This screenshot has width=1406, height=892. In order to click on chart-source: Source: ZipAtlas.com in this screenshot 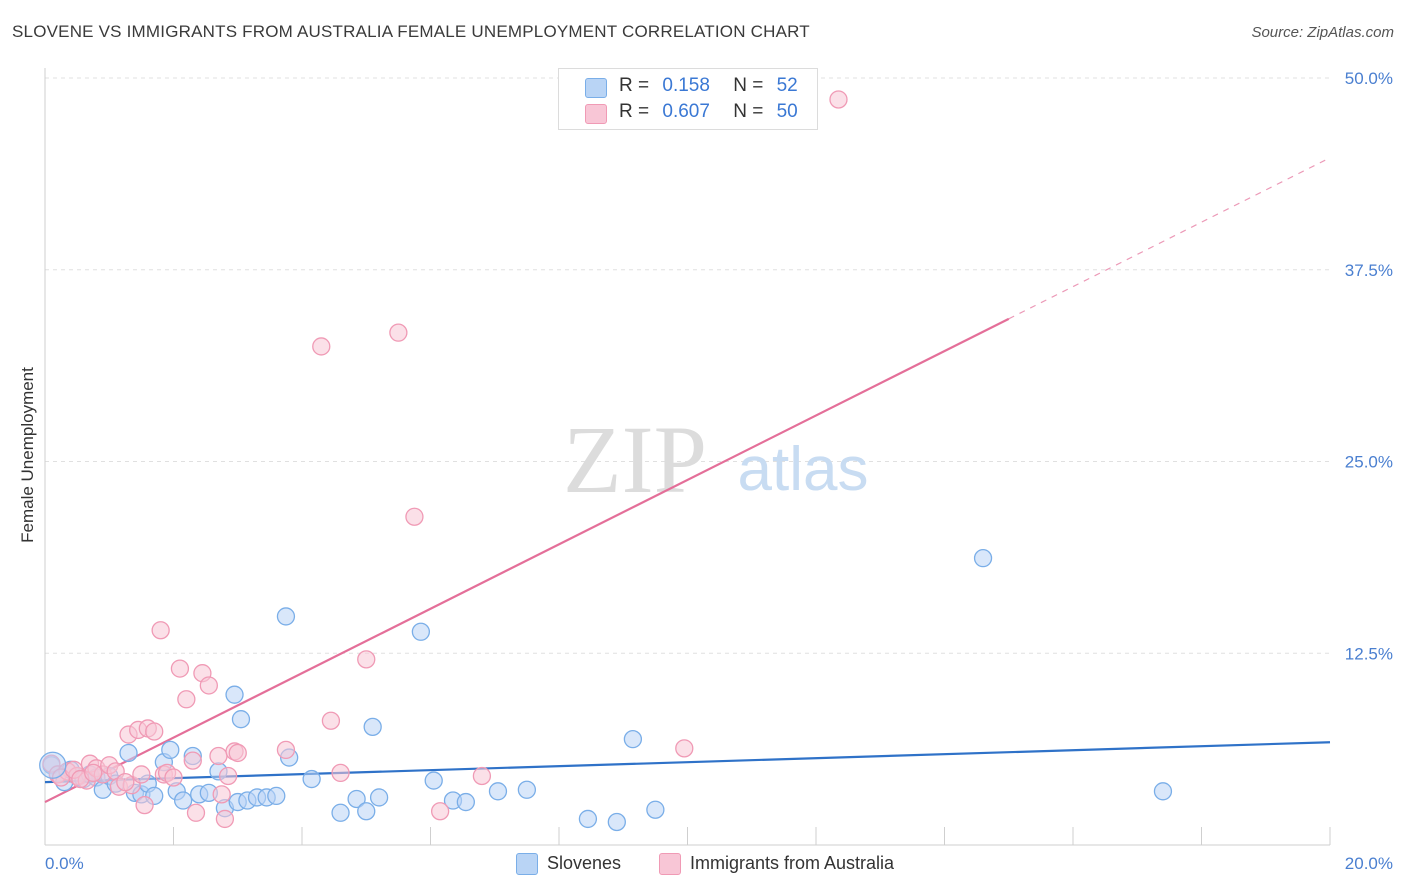, I will do `click(1322, 32)`.